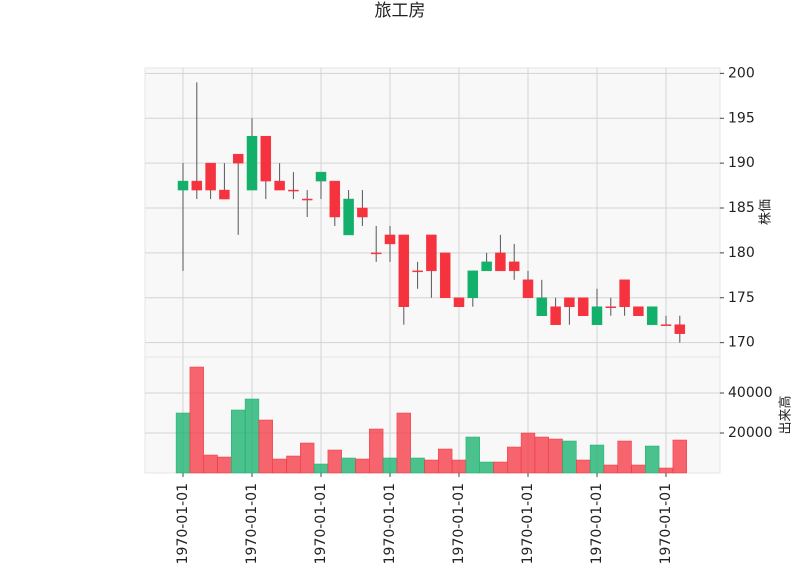 This screenshot has height=579, width=800. I want to click on y-axis-label: 株価, so click(766, 212).